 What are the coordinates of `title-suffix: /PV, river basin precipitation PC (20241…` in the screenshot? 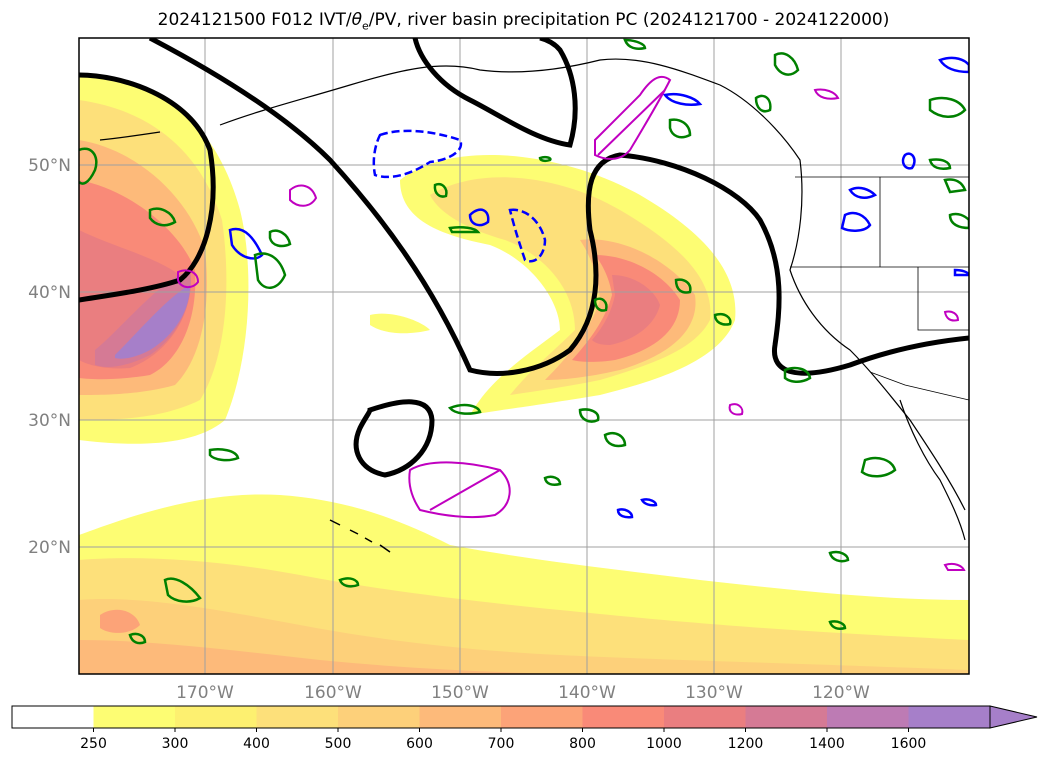 It's located at (629, 20).